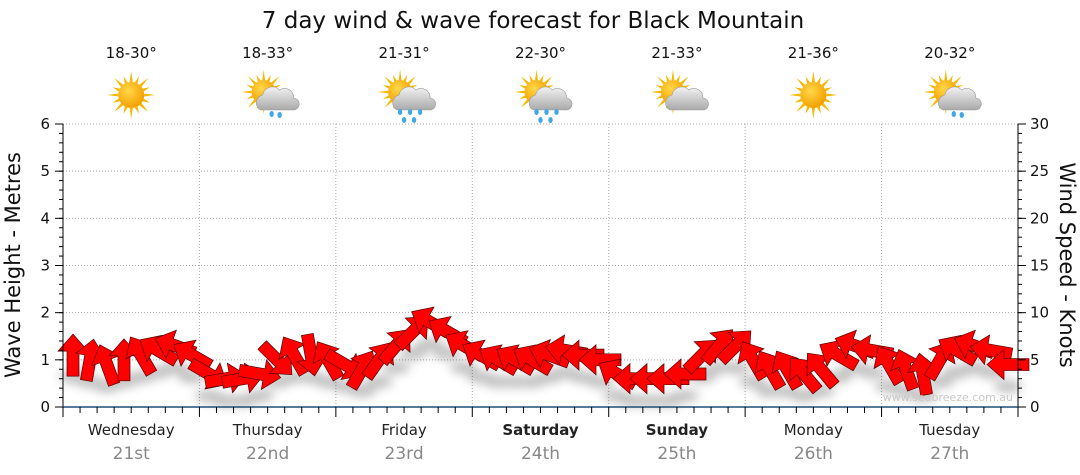 Image resolution: width=1080 pixels, height=475 pixels. I want to click on right-tick-label: 25, so click(1039, 171).